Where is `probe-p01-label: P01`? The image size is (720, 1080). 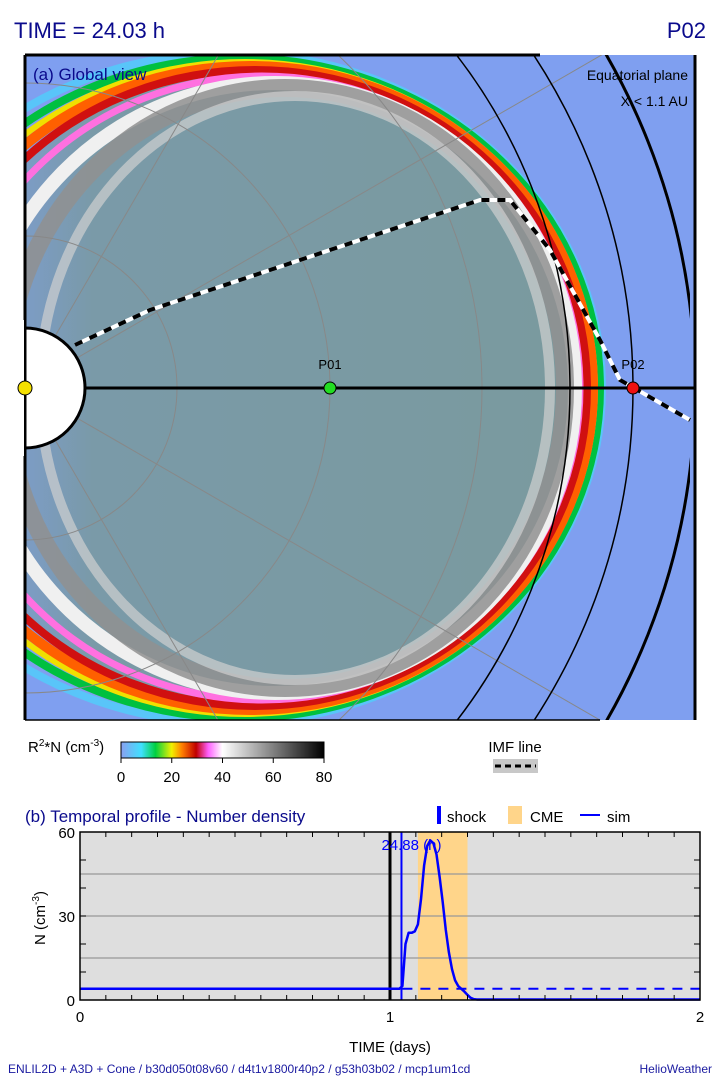 probe-p01-label: P01 is located at coordinates (329, 364).